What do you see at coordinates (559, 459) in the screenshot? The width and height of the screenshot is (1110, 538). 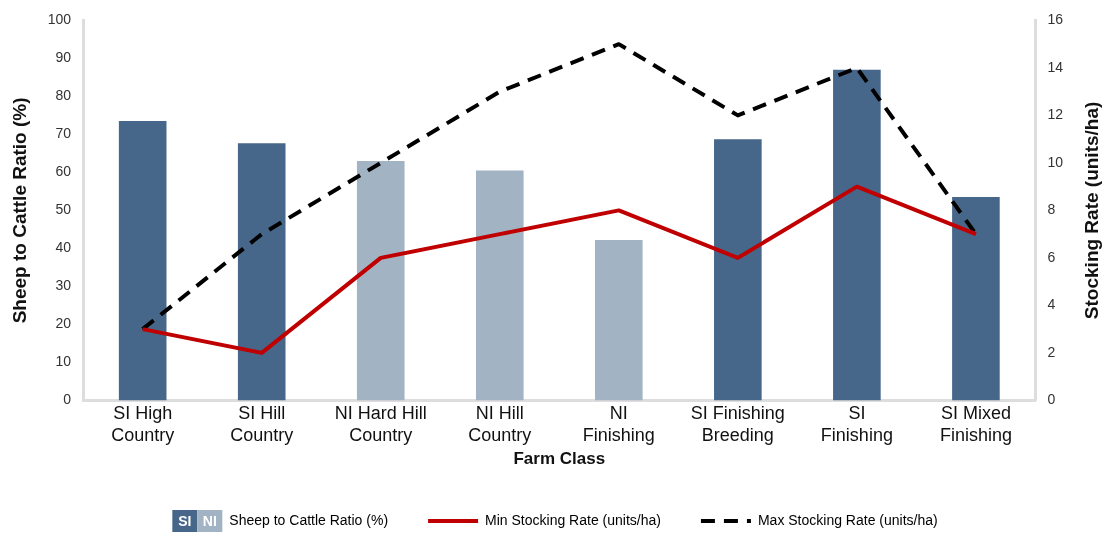 I see `x-axis-title: Farm Class` at bounding box center [559, 459].